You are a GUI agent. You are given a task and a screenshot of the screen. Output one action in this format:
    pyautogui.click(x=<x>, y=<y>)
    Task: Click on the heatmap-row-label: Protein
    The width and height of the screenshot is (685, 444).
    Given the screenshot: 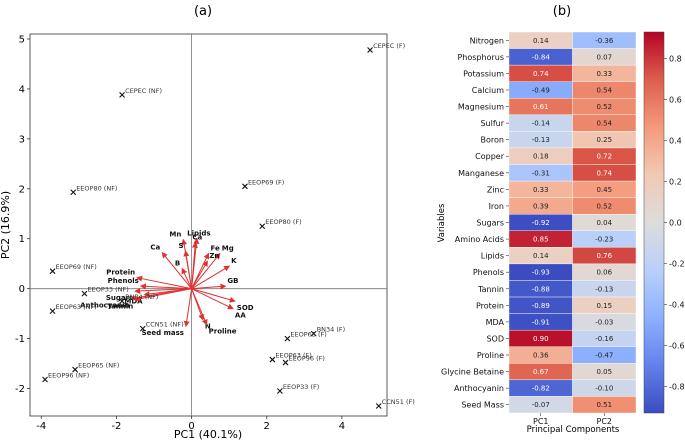 What is the action you would take?
    pyautogui.click(x=490, y=305)
    